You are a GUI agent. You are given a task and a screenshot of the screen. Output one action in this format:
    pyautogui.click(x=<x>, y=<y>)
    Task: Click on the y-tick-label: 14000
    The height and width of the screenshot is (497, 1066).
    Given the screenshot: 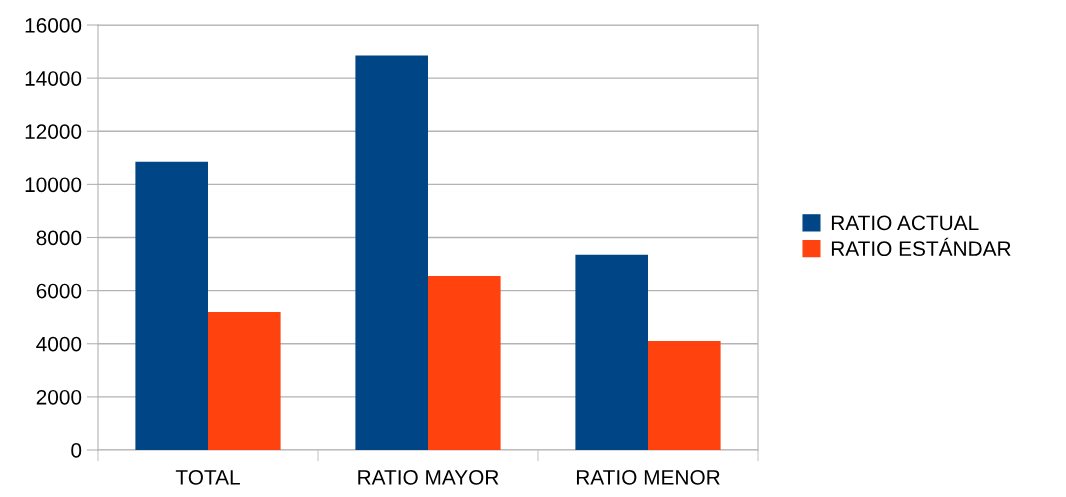 What is the action you would take?
    pyautogui.click(x=53, y=78)
    